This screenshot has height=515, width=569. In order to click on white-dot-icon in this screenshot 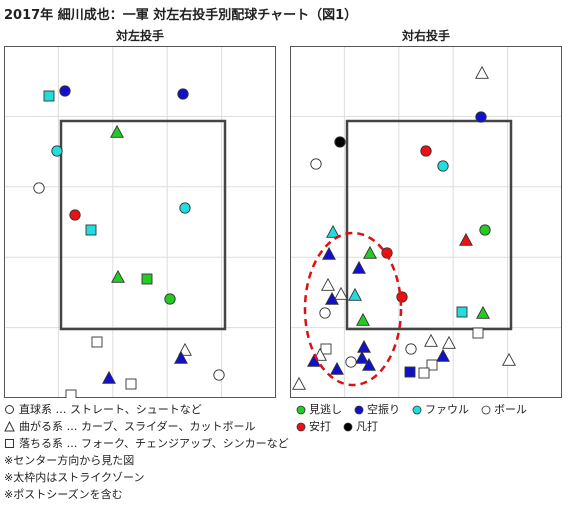, I will do `click(486, 409)`.